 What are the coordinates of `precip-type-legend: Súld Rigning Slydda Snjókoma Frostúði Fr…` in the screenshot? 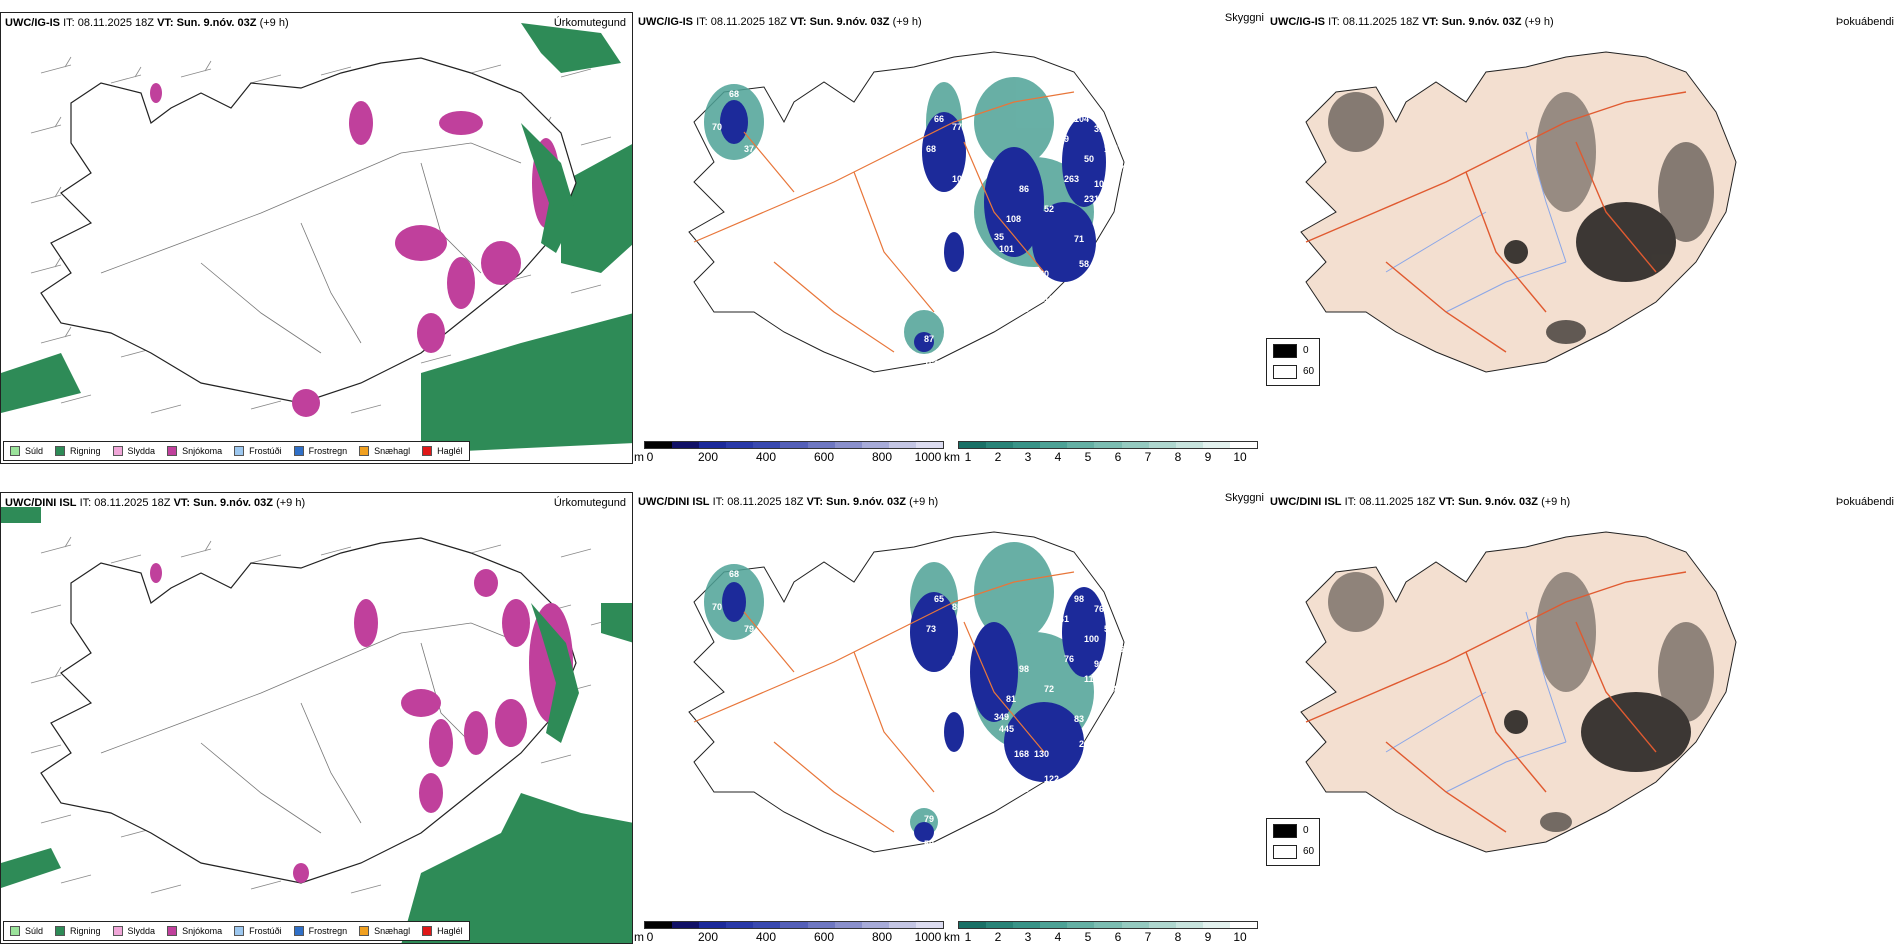 It's located at (236, 451).